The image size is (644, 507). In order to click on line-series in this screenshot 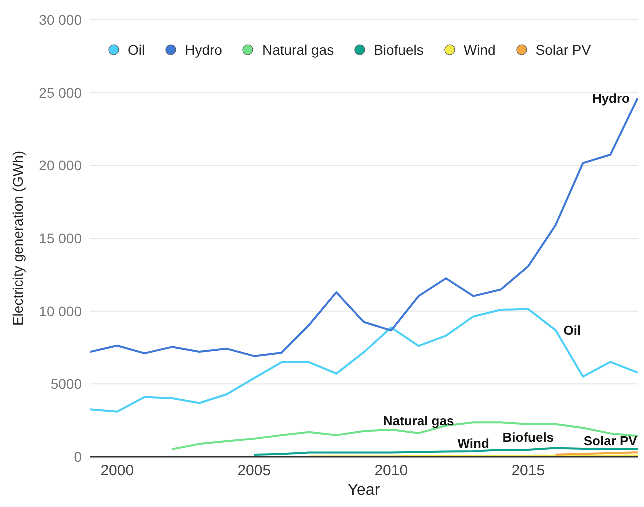, I will do `click(445, 451)`.